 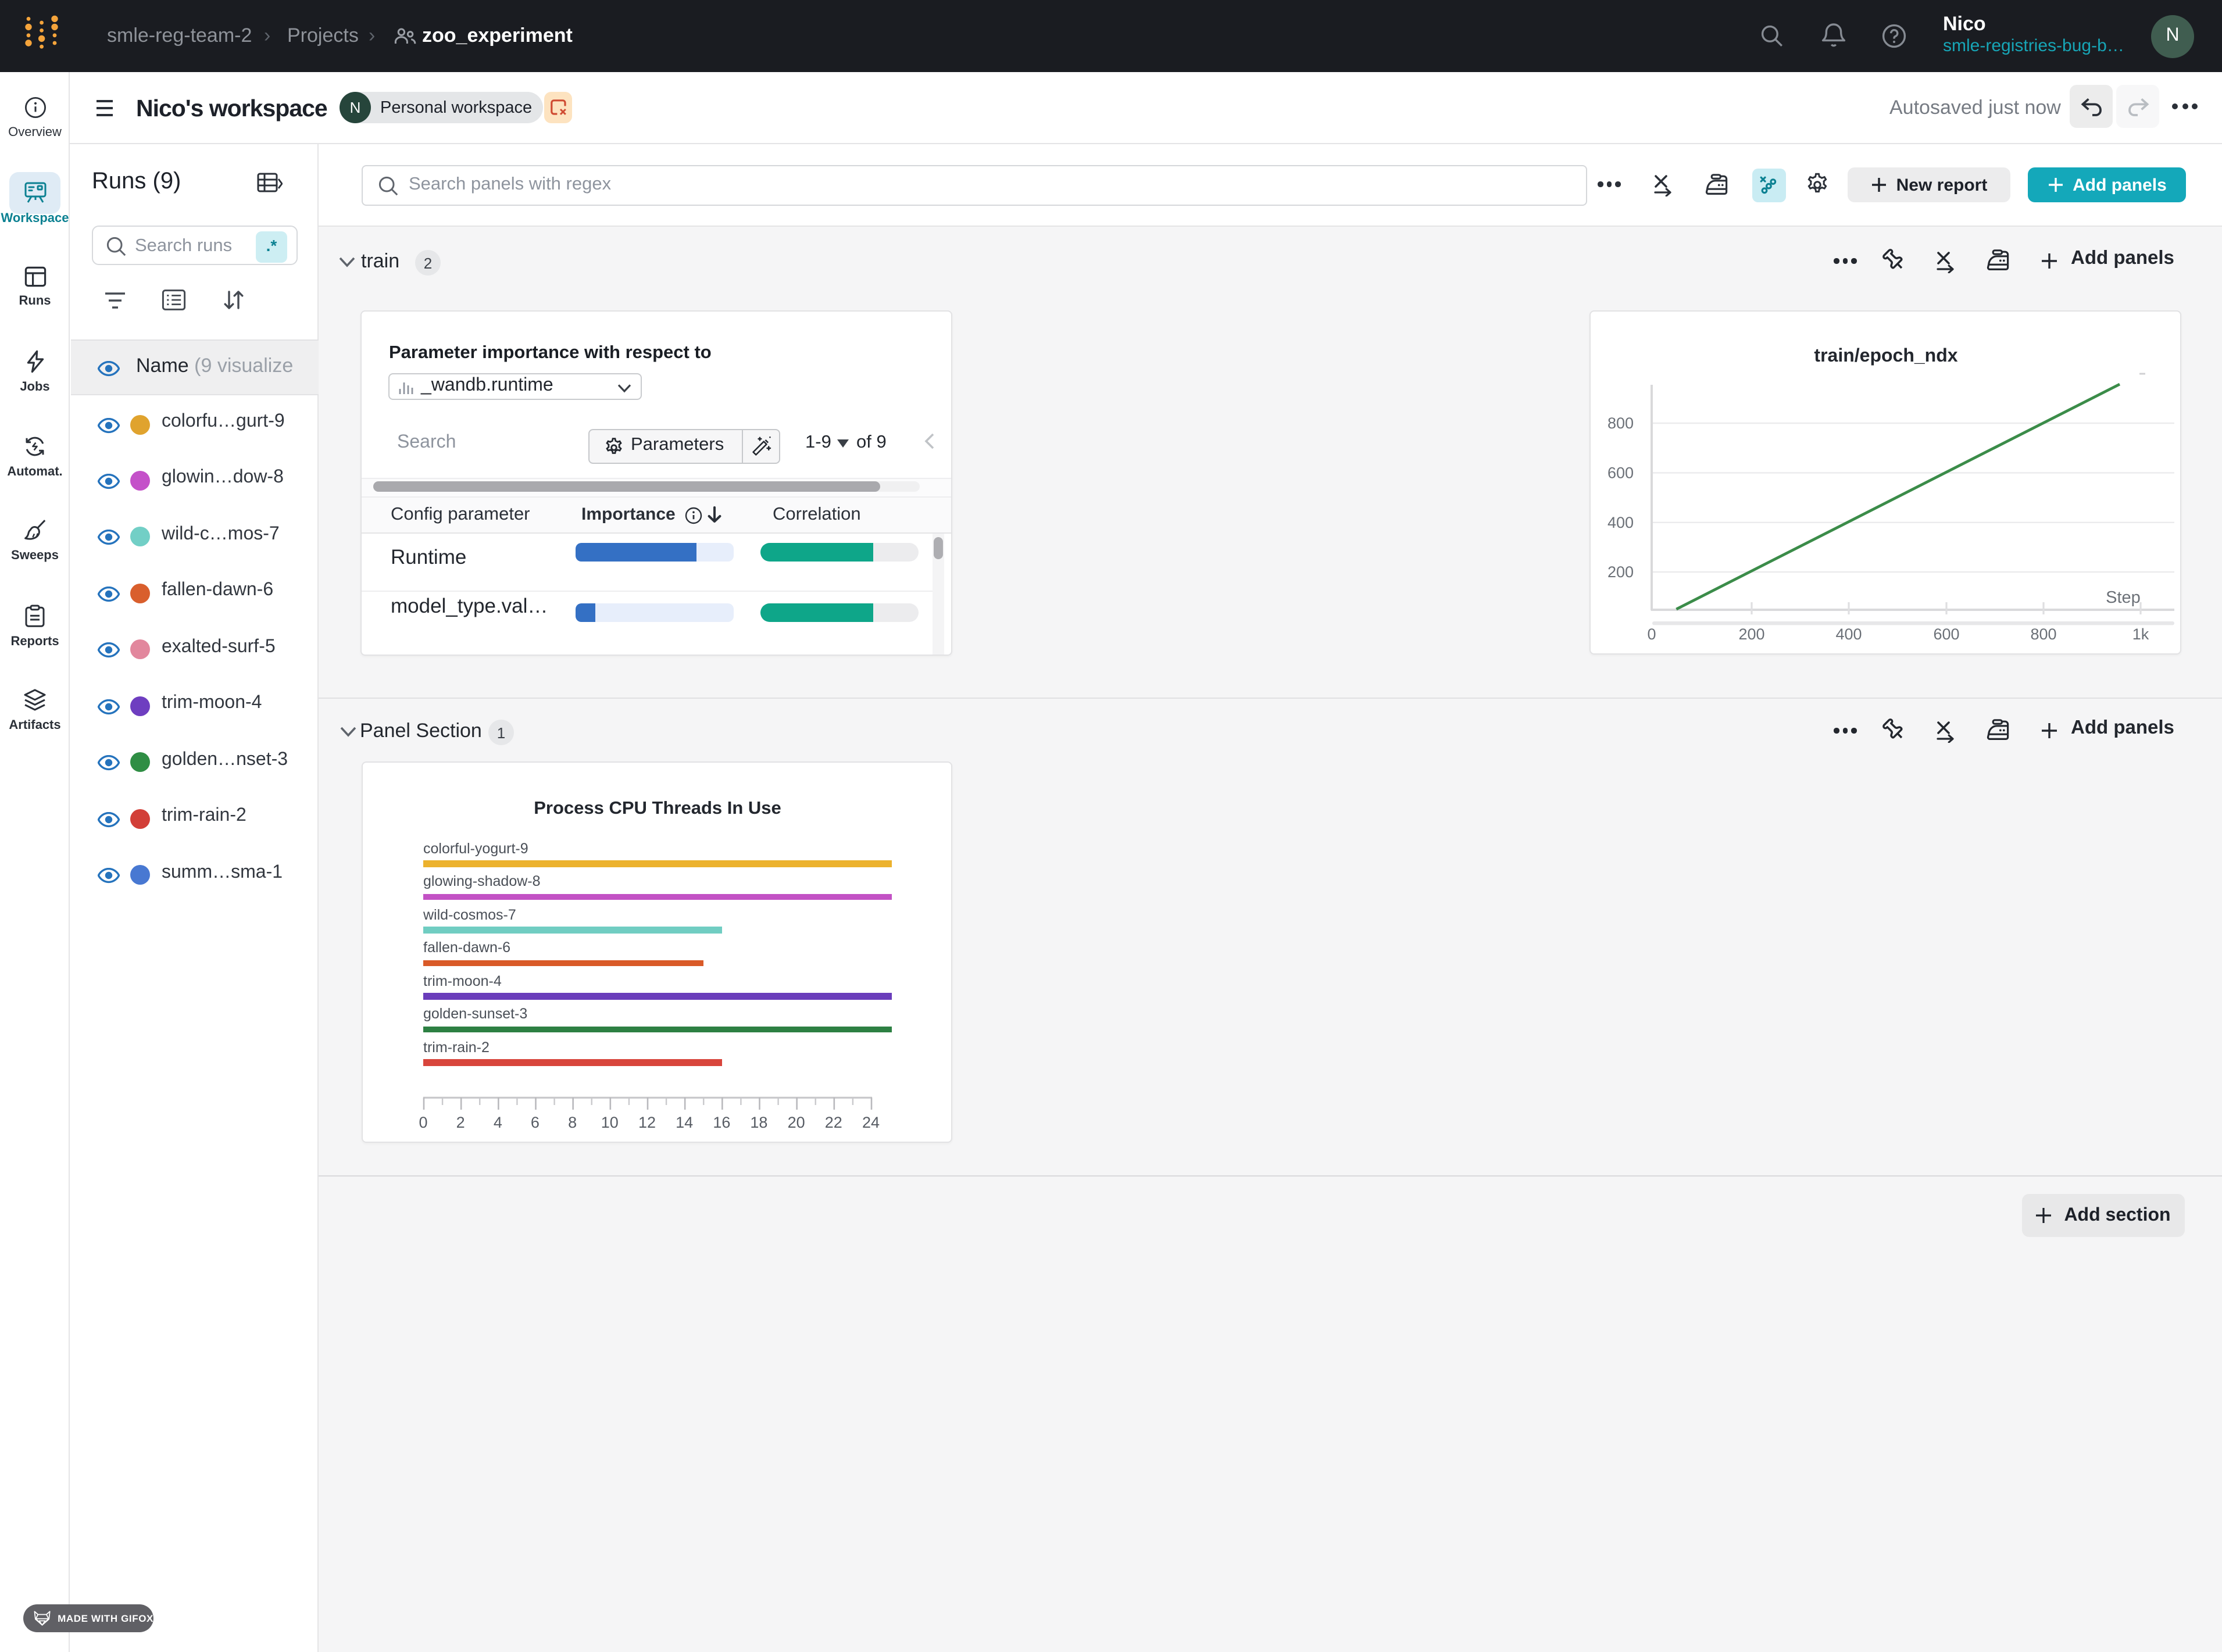 What do you see at coordinates (2140, 634) in the screenshot?
I see `svg-text: 1k` at bounding box center [2140, 634].